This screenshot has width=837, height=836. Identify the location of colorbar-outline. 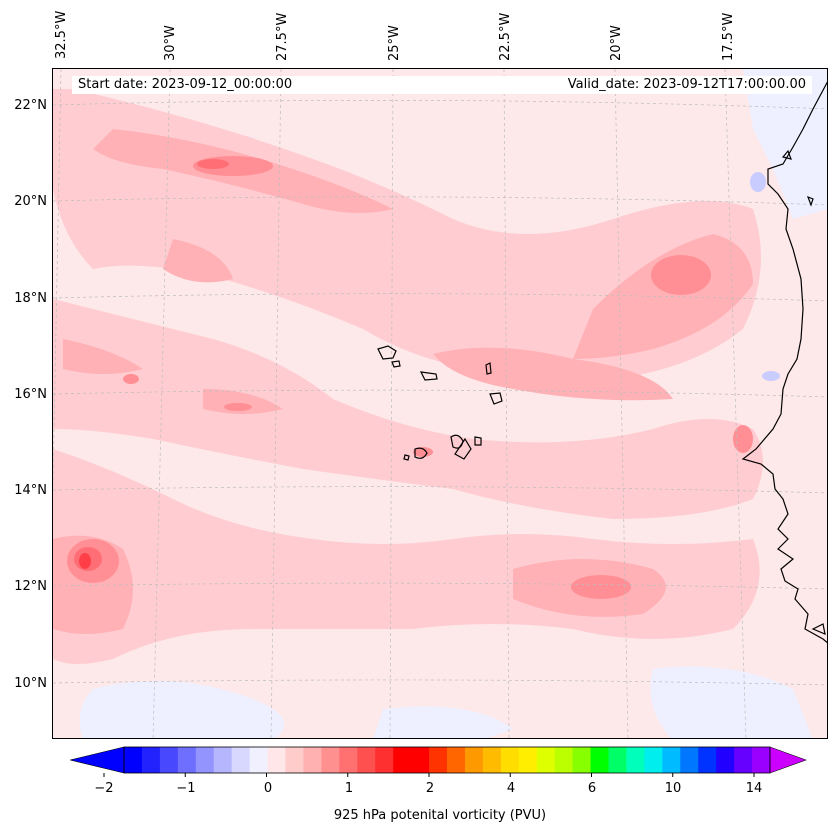
(447, 760).